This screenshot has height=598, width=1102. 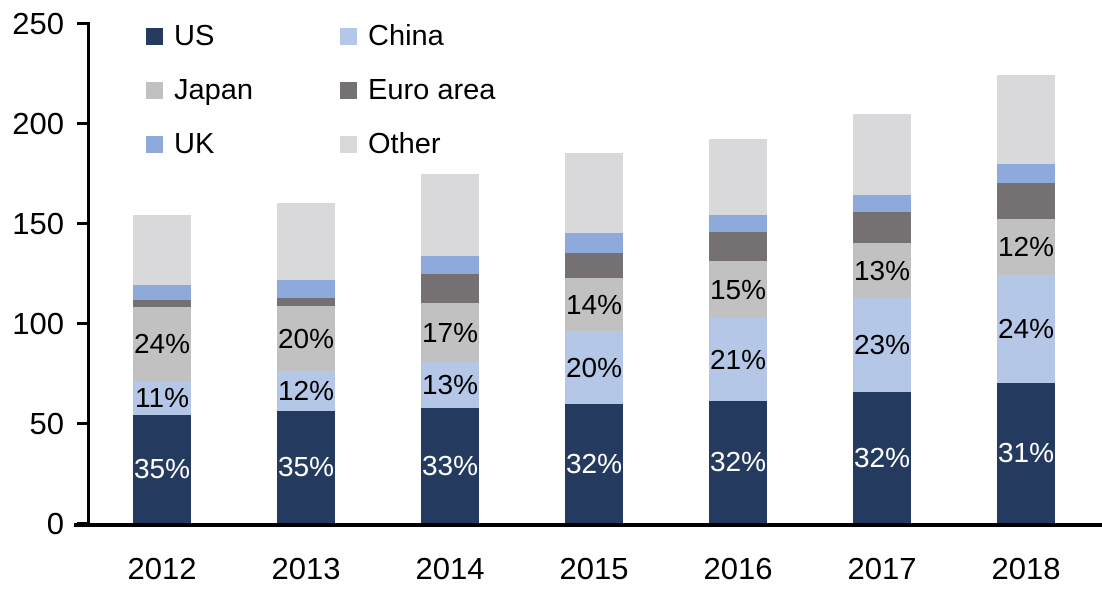 I want to click on bar-segment-2013-other, so click(x=306, y=241).